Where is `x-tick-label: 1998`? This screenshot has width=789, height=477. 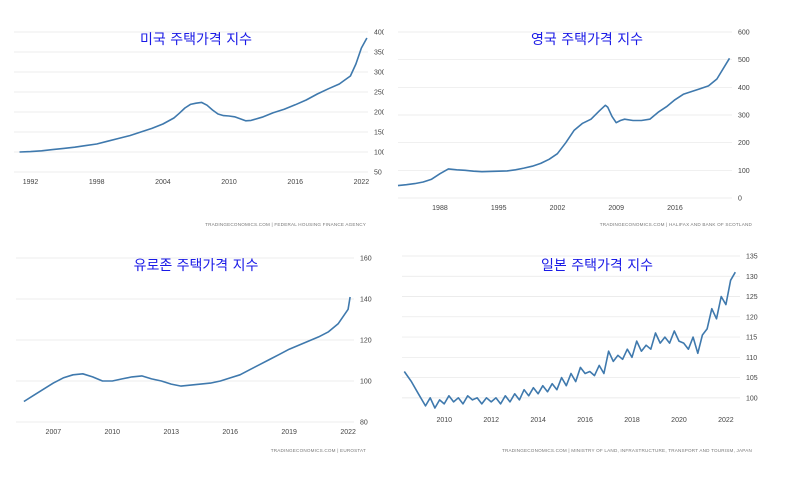 x-tick-label: 1998 is located at coordinates (97, 182).